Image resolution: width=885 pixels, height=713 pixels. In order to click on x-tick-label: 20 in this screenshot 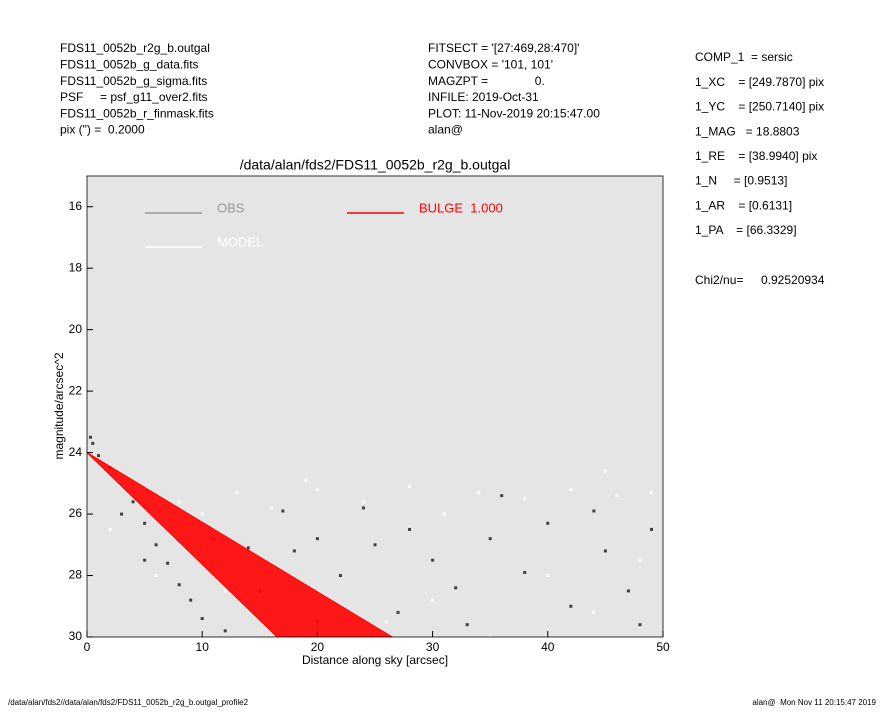, I will do `click(318, 647)`.